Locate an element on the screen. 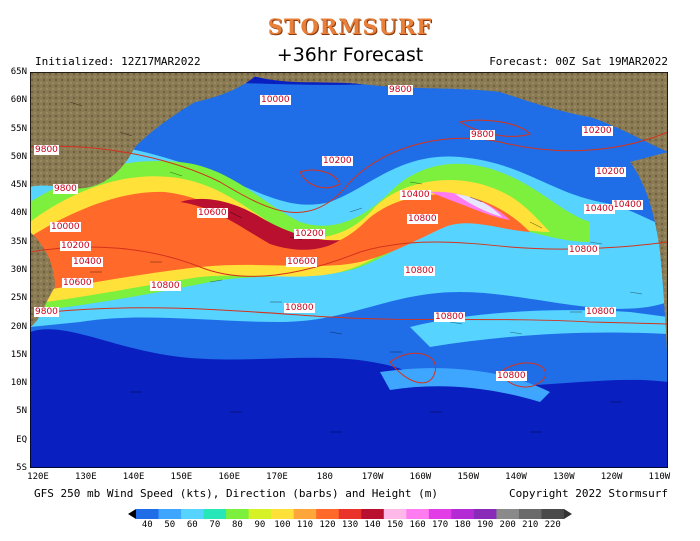 The image size is (700, 541). colorbar-label: 100 is located at coordinates (282, 525).